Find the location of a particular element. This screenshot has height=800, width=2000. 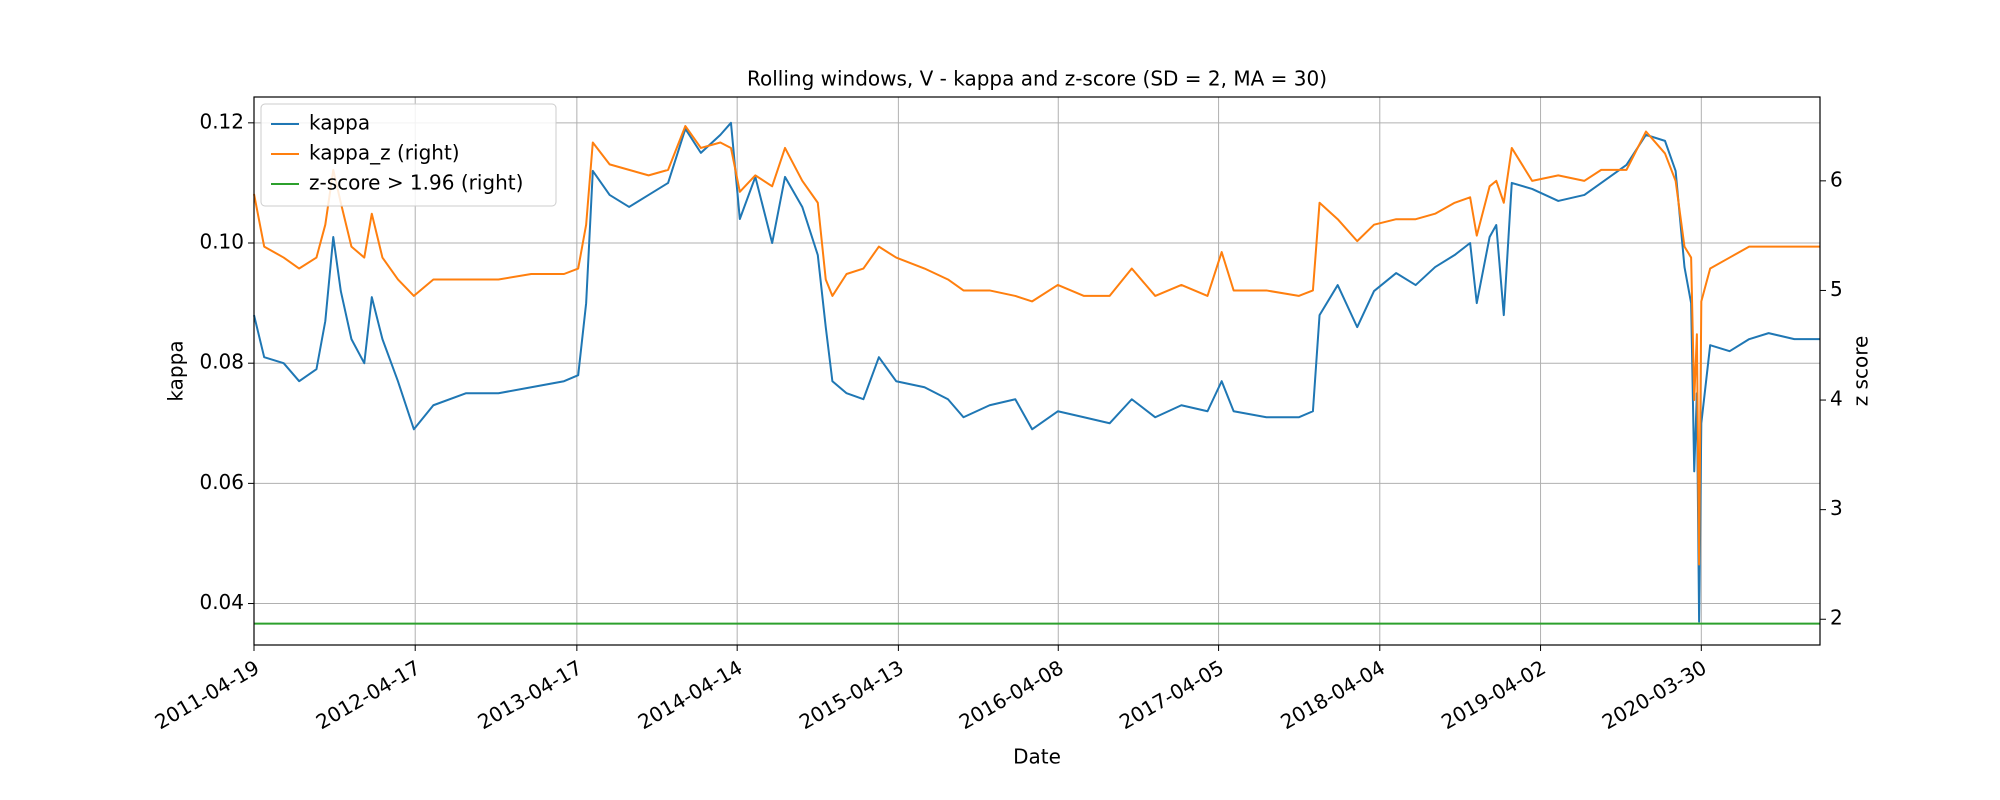

y-axis-label: kappa is located at coordinates (176, 370).